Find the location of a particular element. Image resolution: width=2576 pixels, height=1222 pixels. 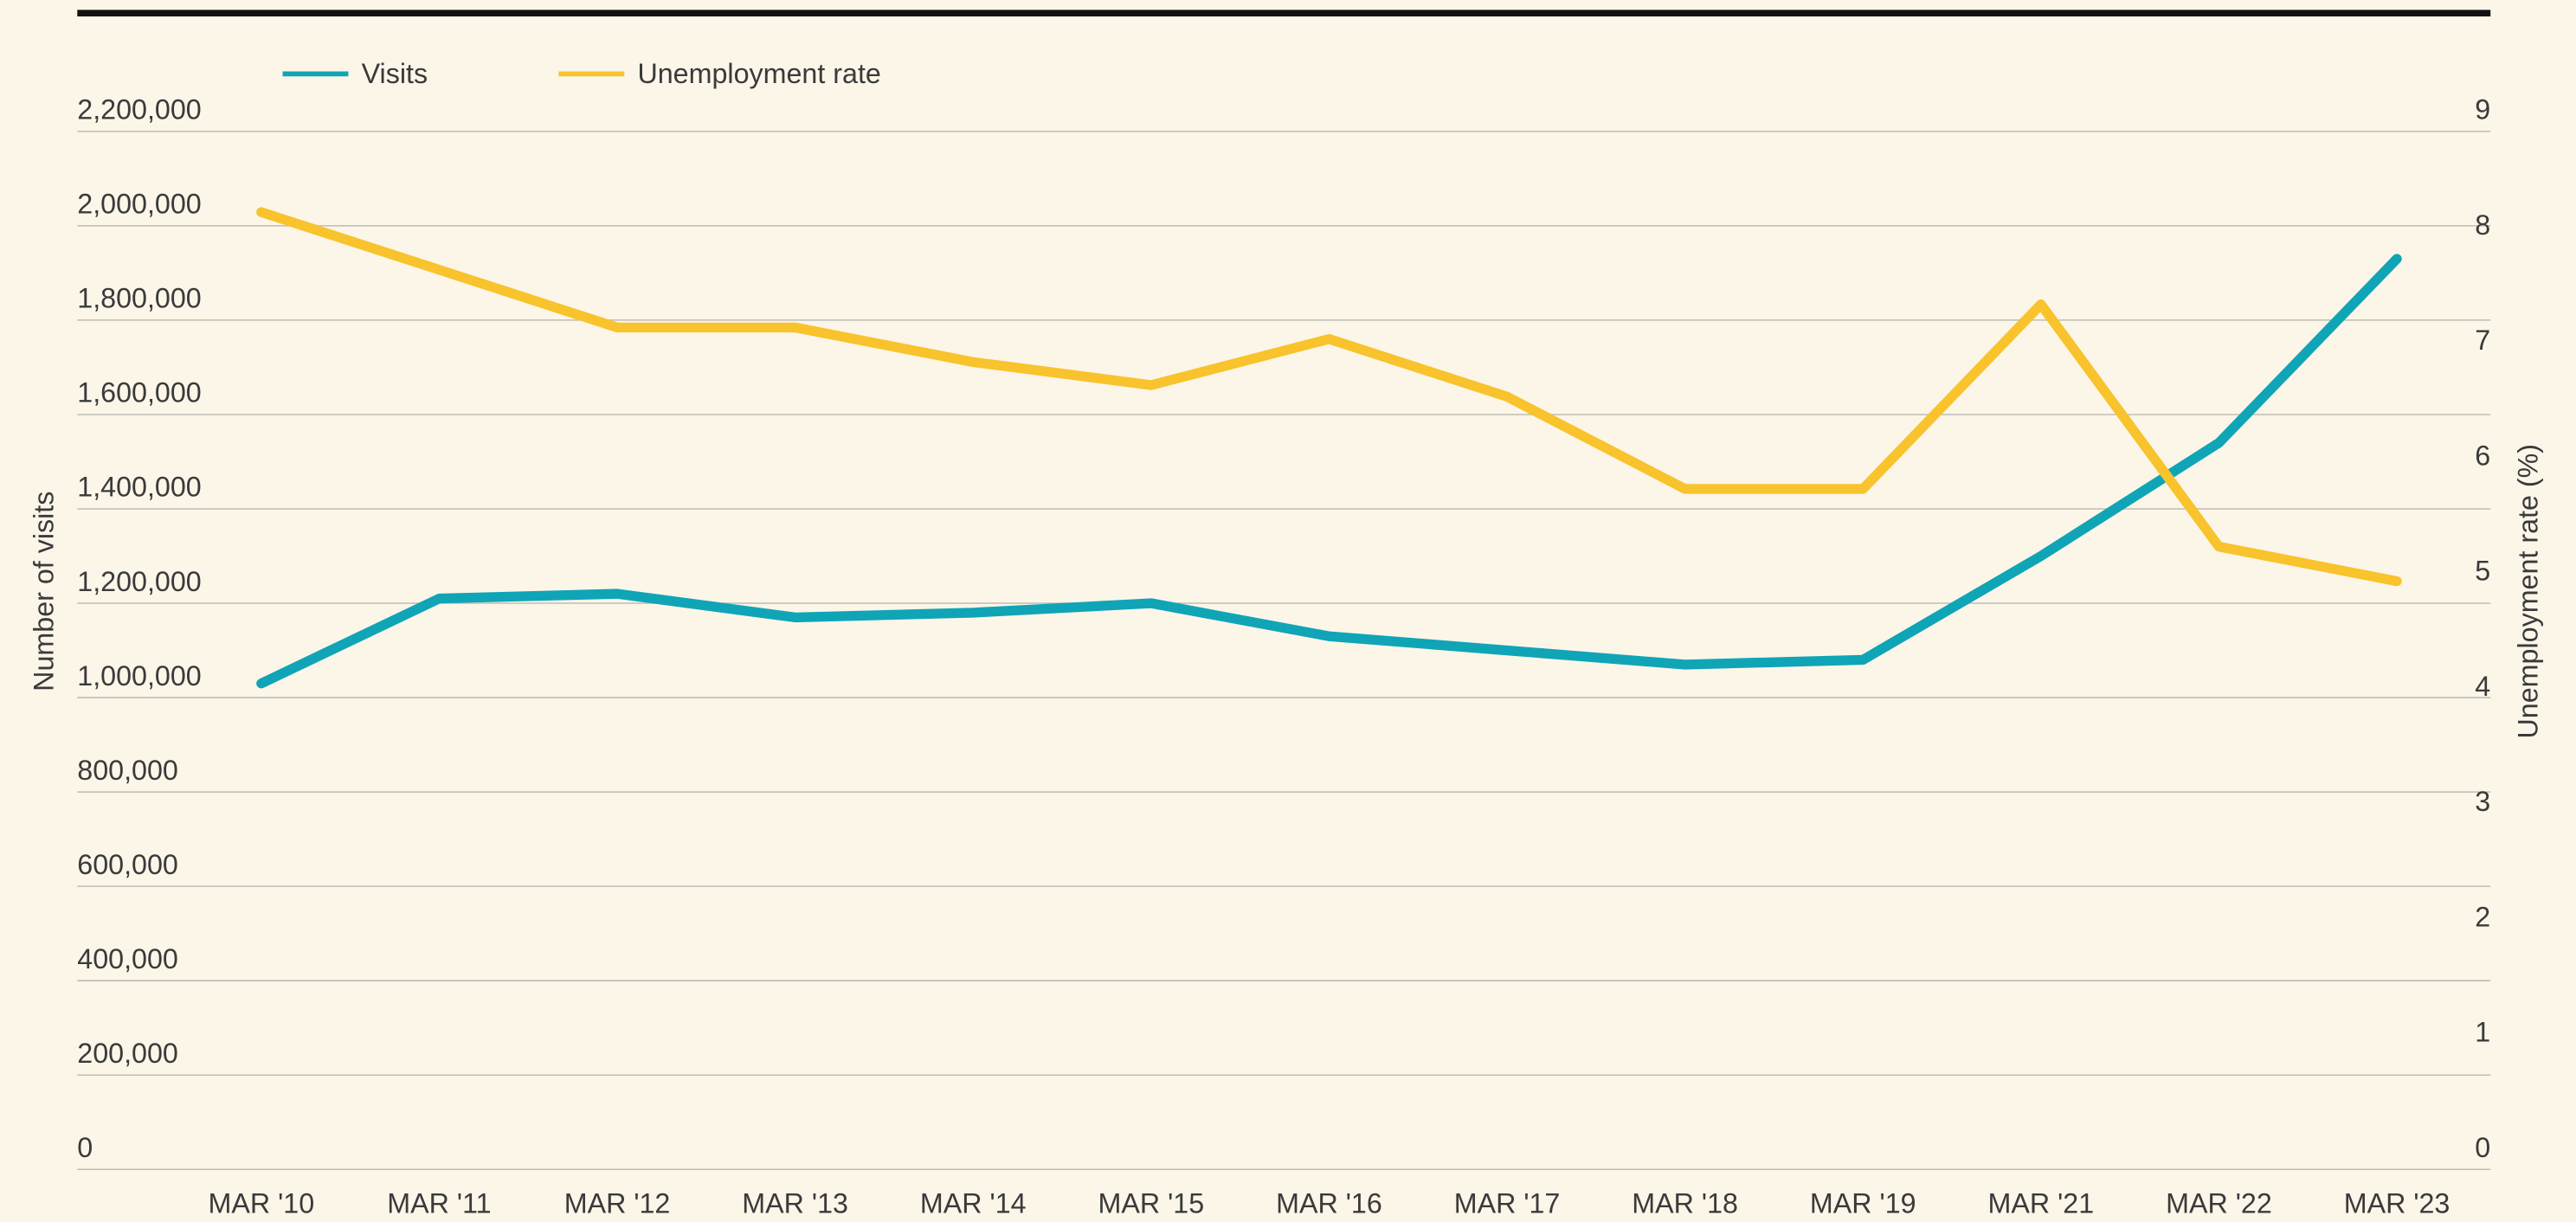

x-tick-label: MAR '17 is located at coordinates (1507, 1203).